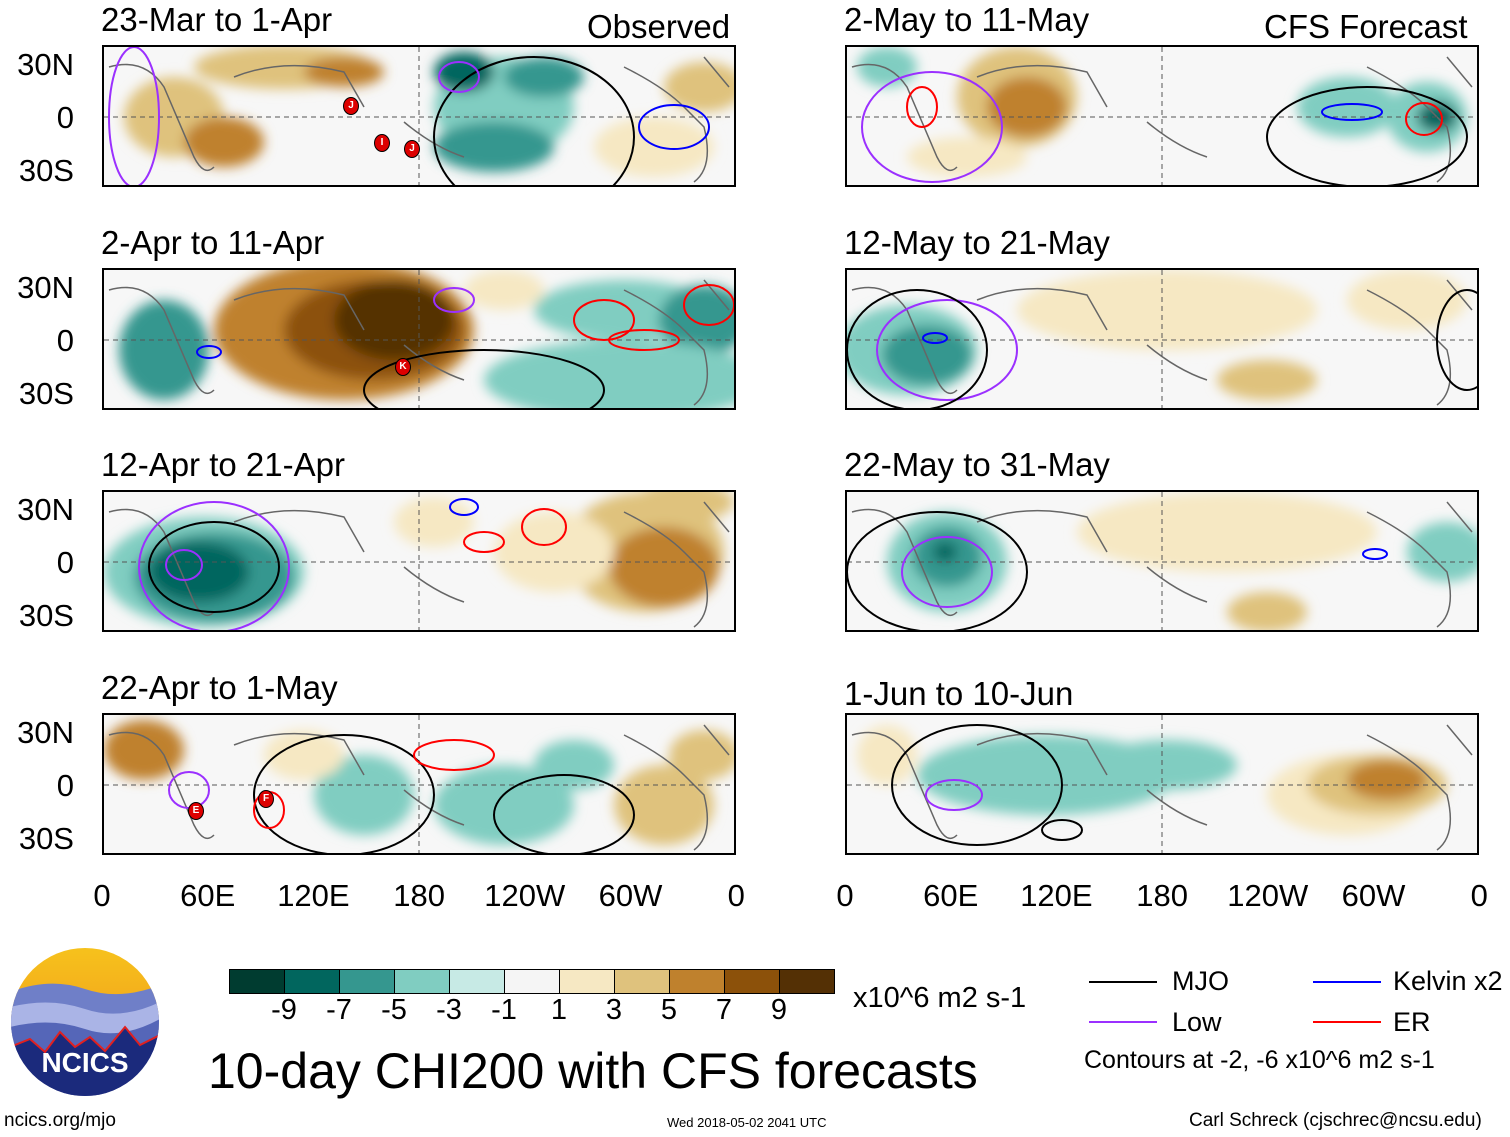 The image size is (1510, 1137). I want to click on storm-marker: K, so click(403, 367).